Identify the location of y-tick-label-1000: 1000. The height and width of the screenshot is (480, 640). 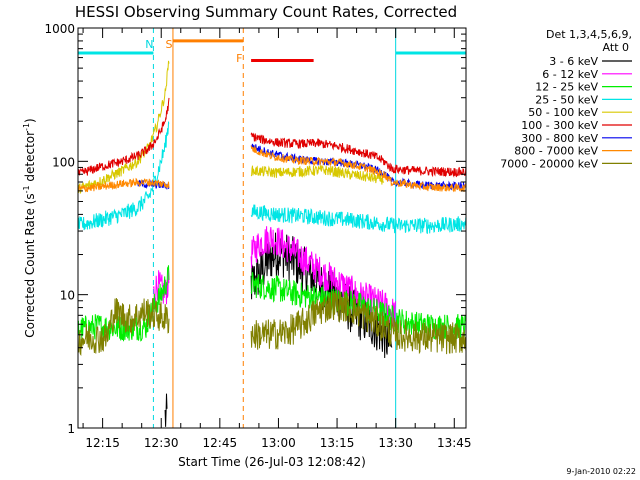
(59, 29).